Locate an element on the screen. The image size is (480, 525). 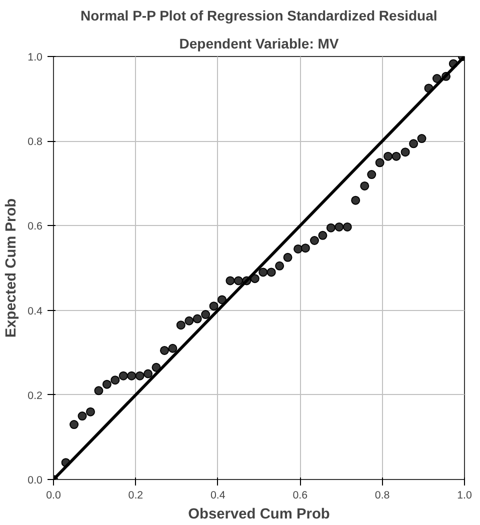
x-tick-label: 0.6 is located at coordinates (300, 496).